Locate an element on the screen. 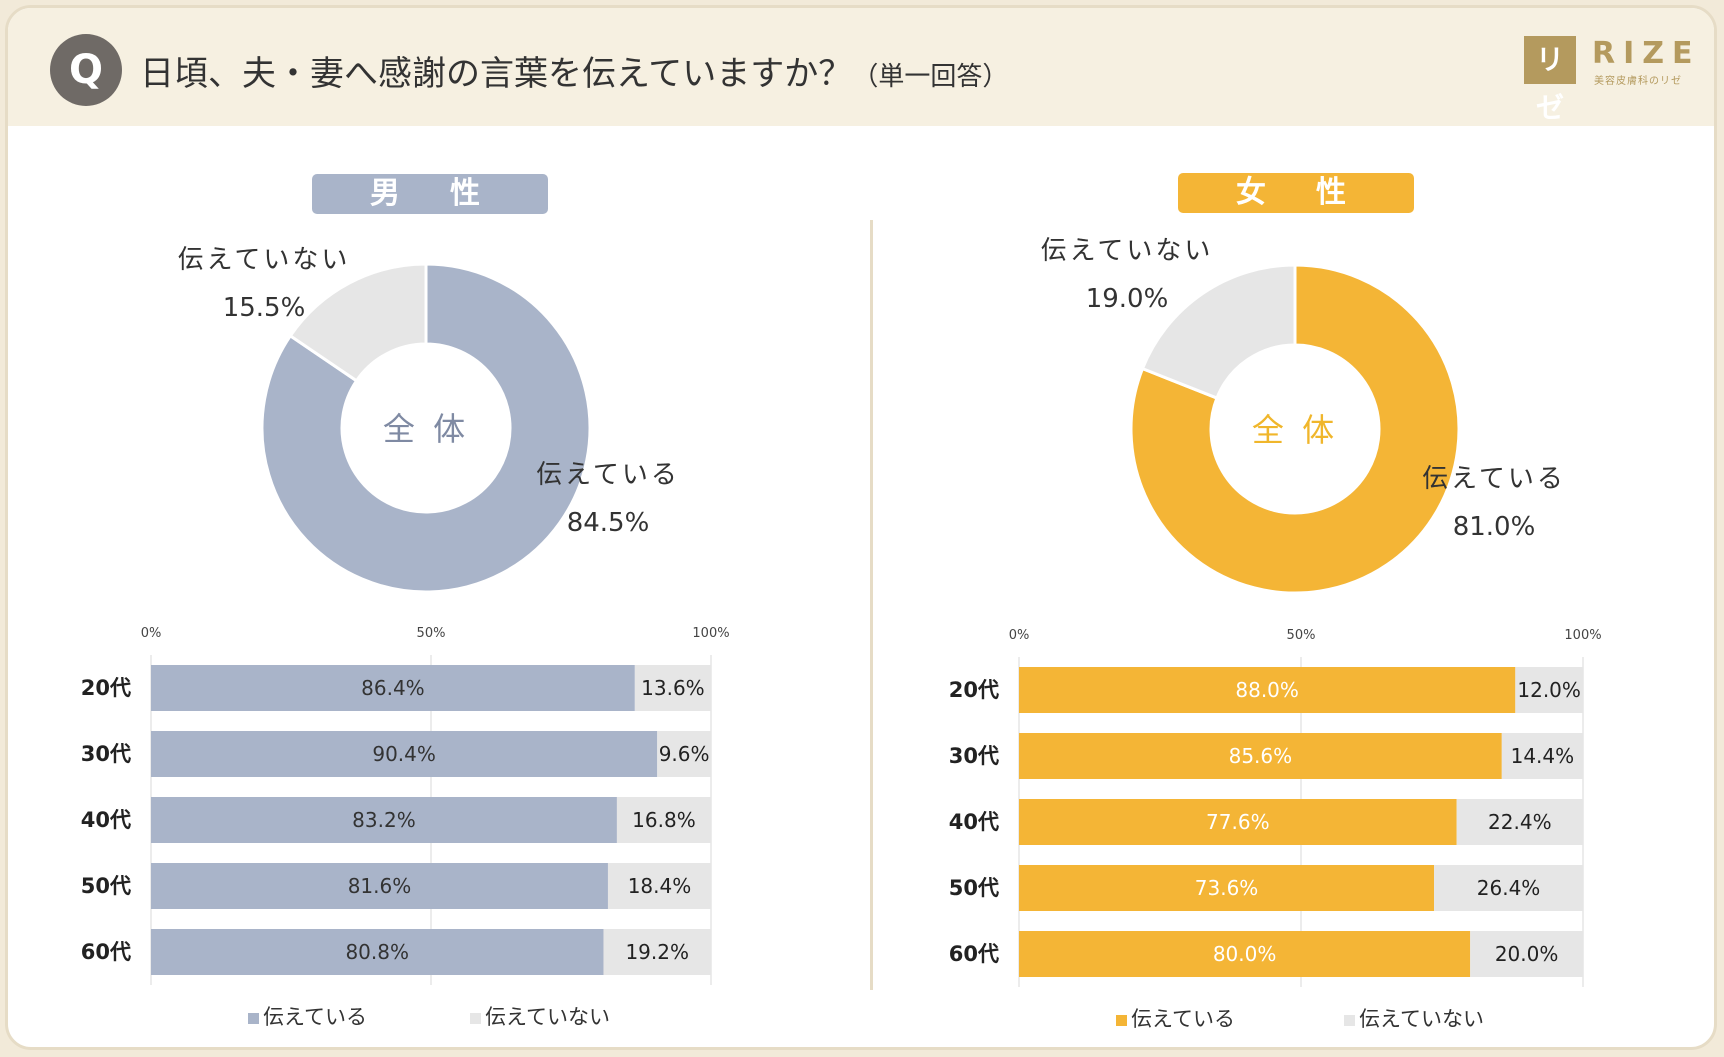 The image size is (1724, 1057). bar-yes-label: 73.6% is located at coordinates (1227, 888).